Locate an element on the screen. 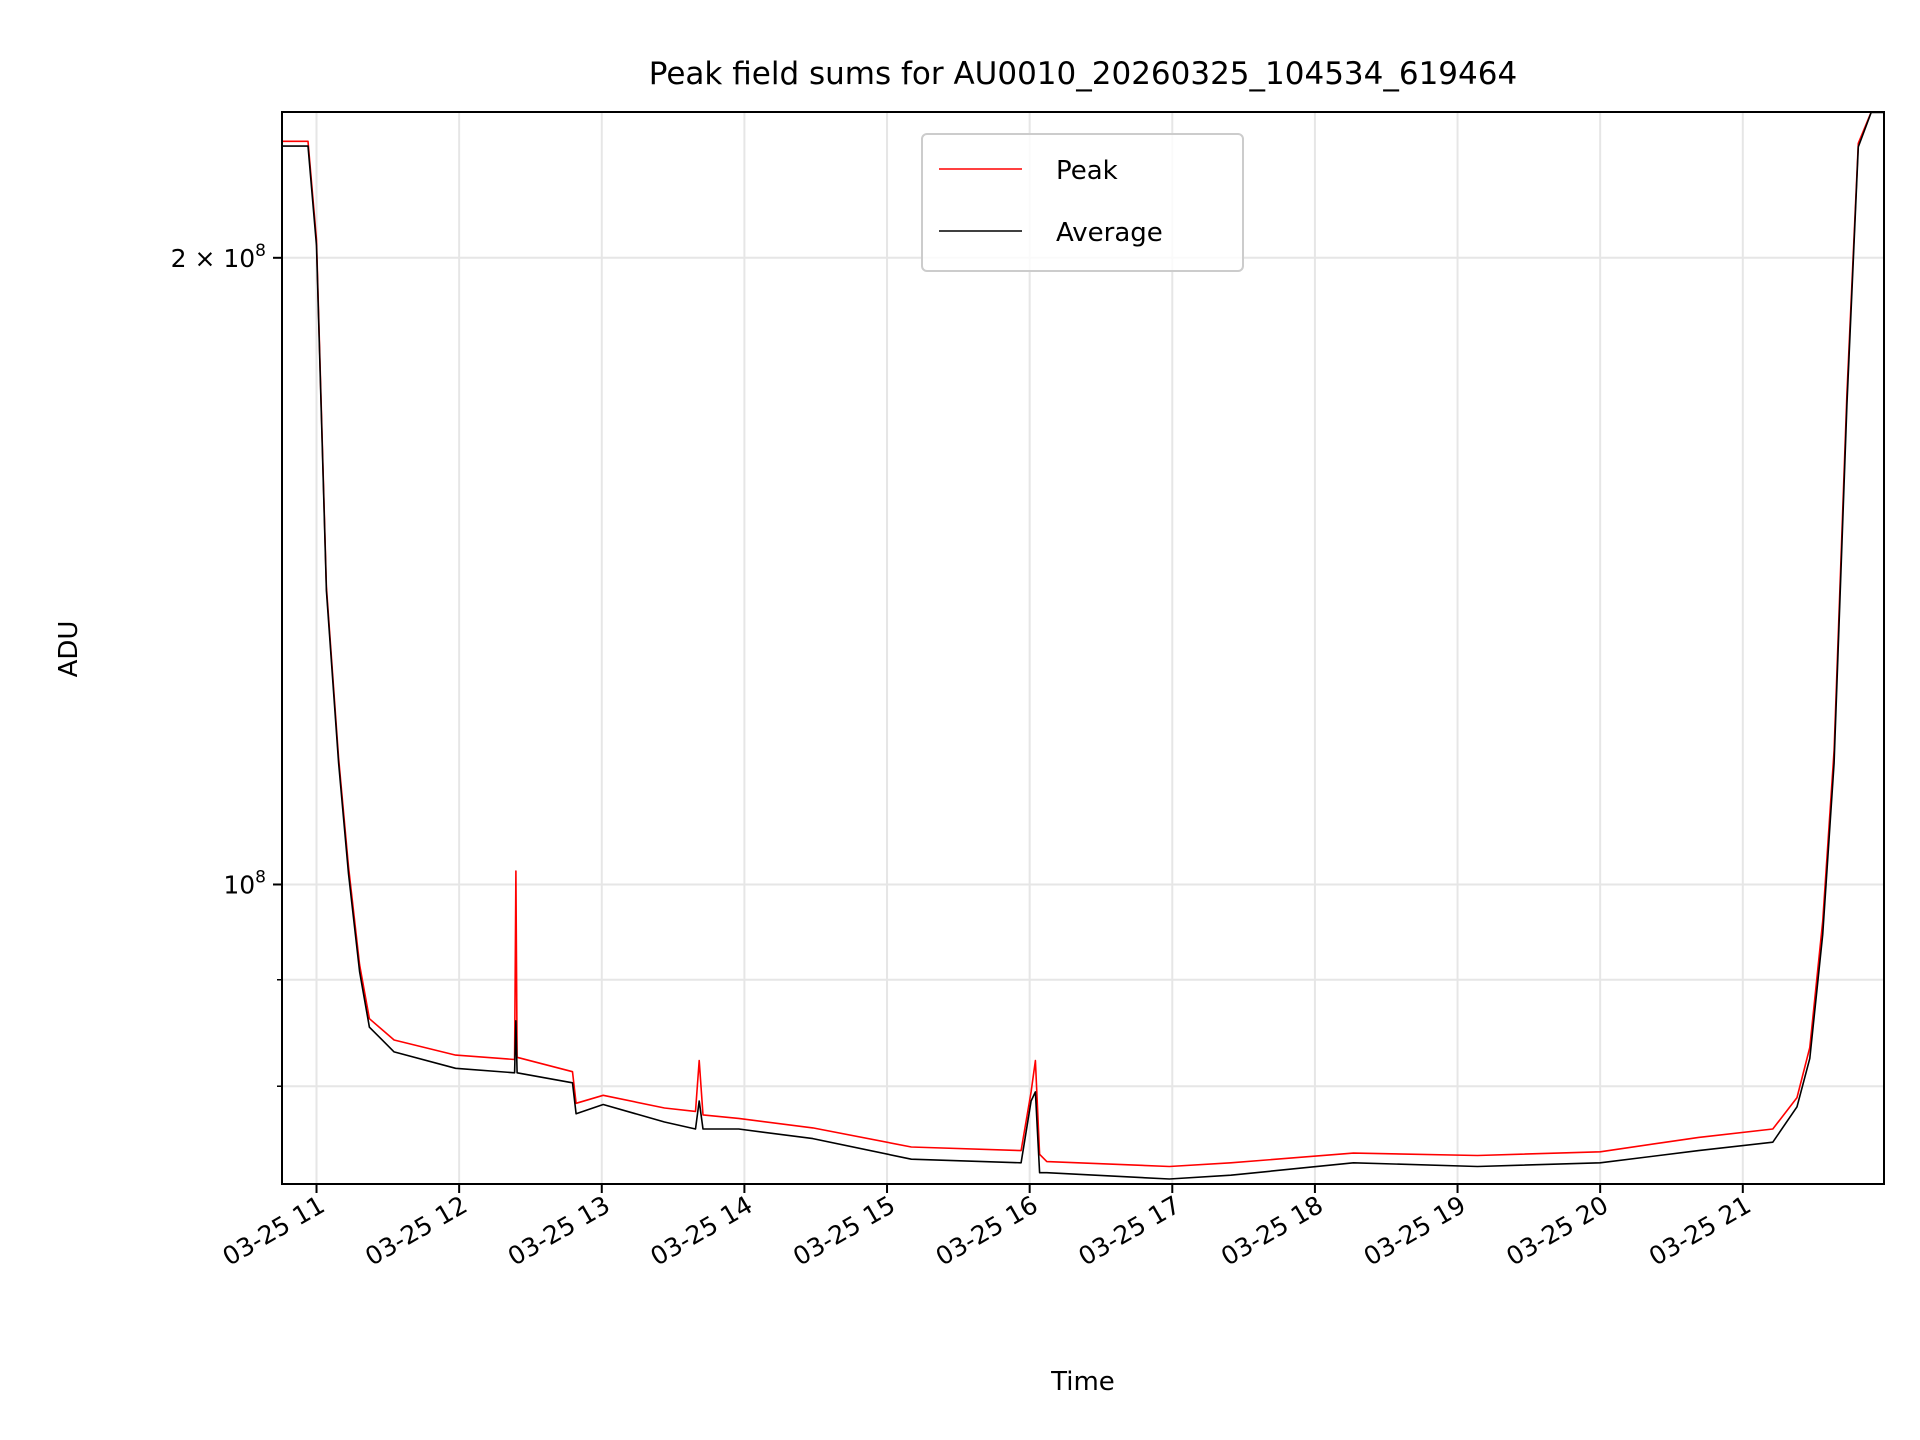 The image size is (1920, 1440). x-tick-label: 03-25 19 is located at coordinates (1415, 1230).